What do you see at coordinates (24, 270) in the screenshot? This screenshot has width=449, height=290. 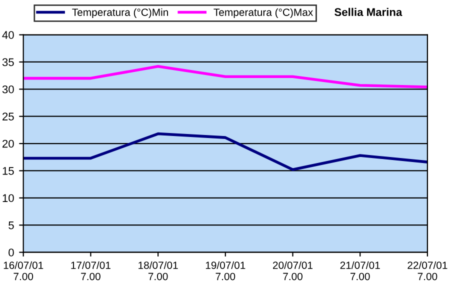 I see `x-tick-label: 16/07/01 7.00` at bounding box center [24, 270].